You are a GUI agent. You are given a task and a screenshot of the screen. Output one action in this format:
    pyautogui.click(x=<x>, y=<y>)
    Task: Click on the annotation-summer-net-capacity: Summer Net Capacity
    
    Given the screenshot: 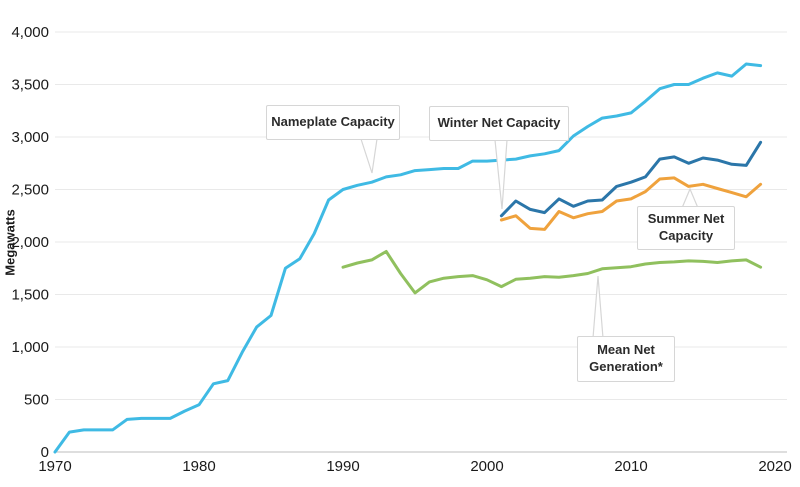 What is the action you would take?
    pyautogui.click(x=686, y=228)
    